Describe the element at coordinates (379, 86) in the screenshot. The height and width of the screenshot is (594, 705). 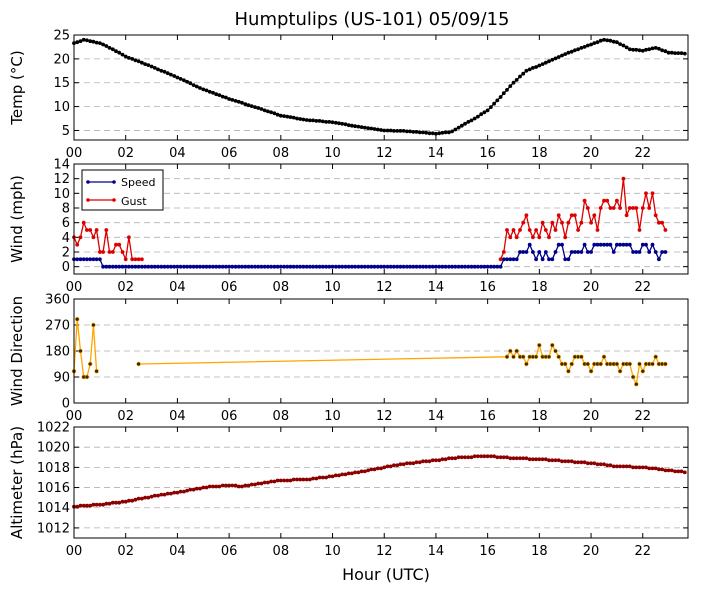
I see `temp-series` at that location.